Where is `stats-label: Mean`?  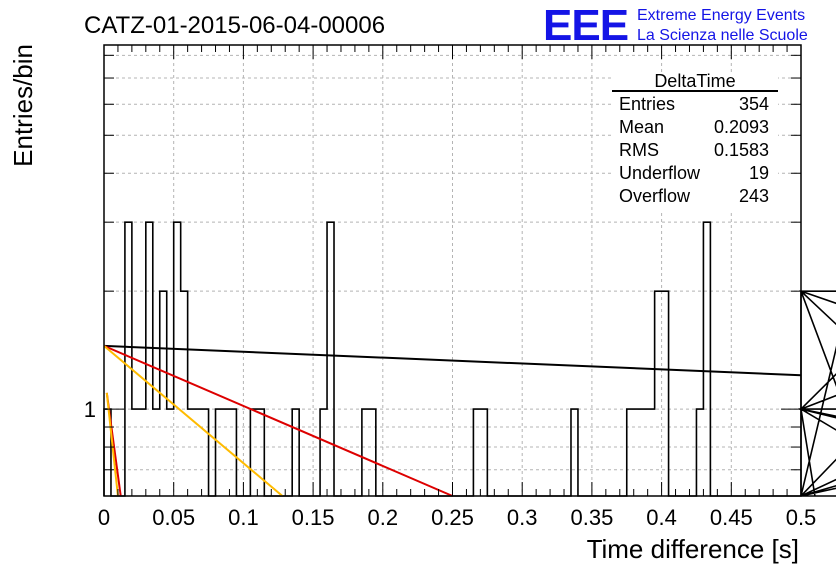 stats-label: Mean is located at coordinates (641, 127).